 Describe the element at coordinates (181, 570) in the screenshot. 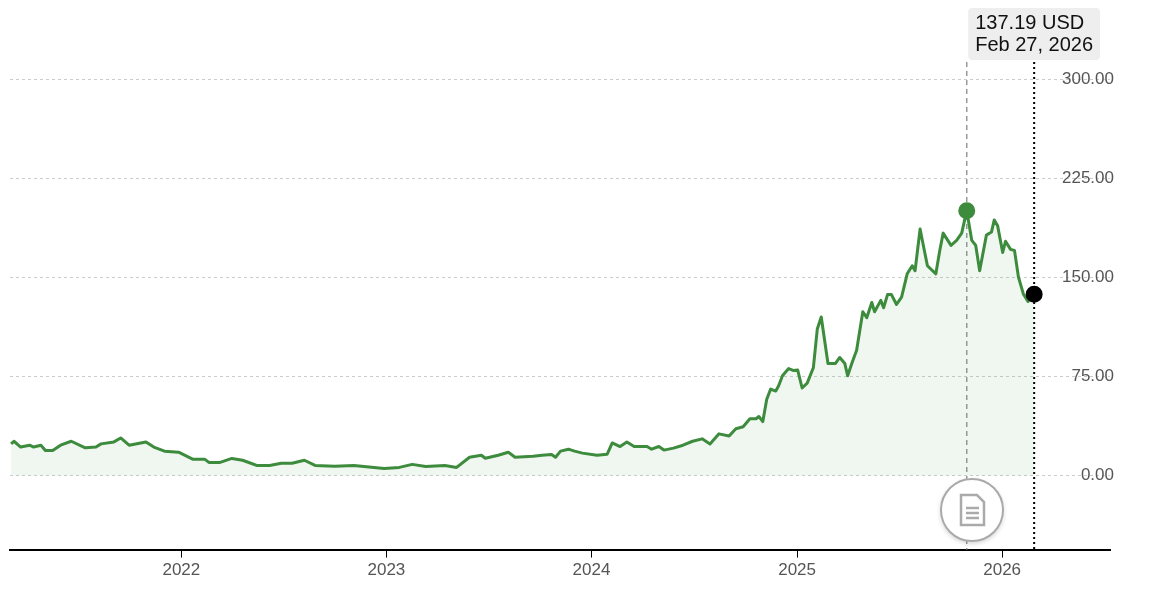

I see `x-tick-label: 2022` at that location.